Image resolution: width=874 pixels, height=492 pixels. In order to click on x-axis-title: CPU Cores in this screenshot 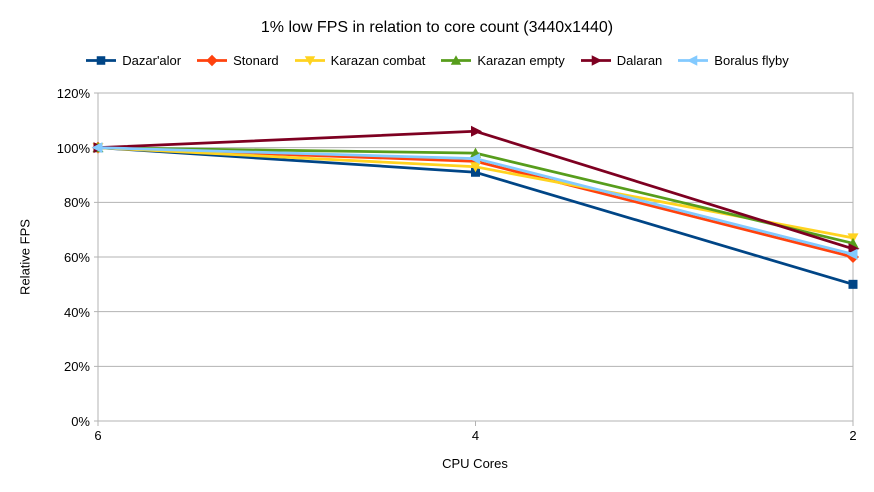, I will do `click(475, 463)`.